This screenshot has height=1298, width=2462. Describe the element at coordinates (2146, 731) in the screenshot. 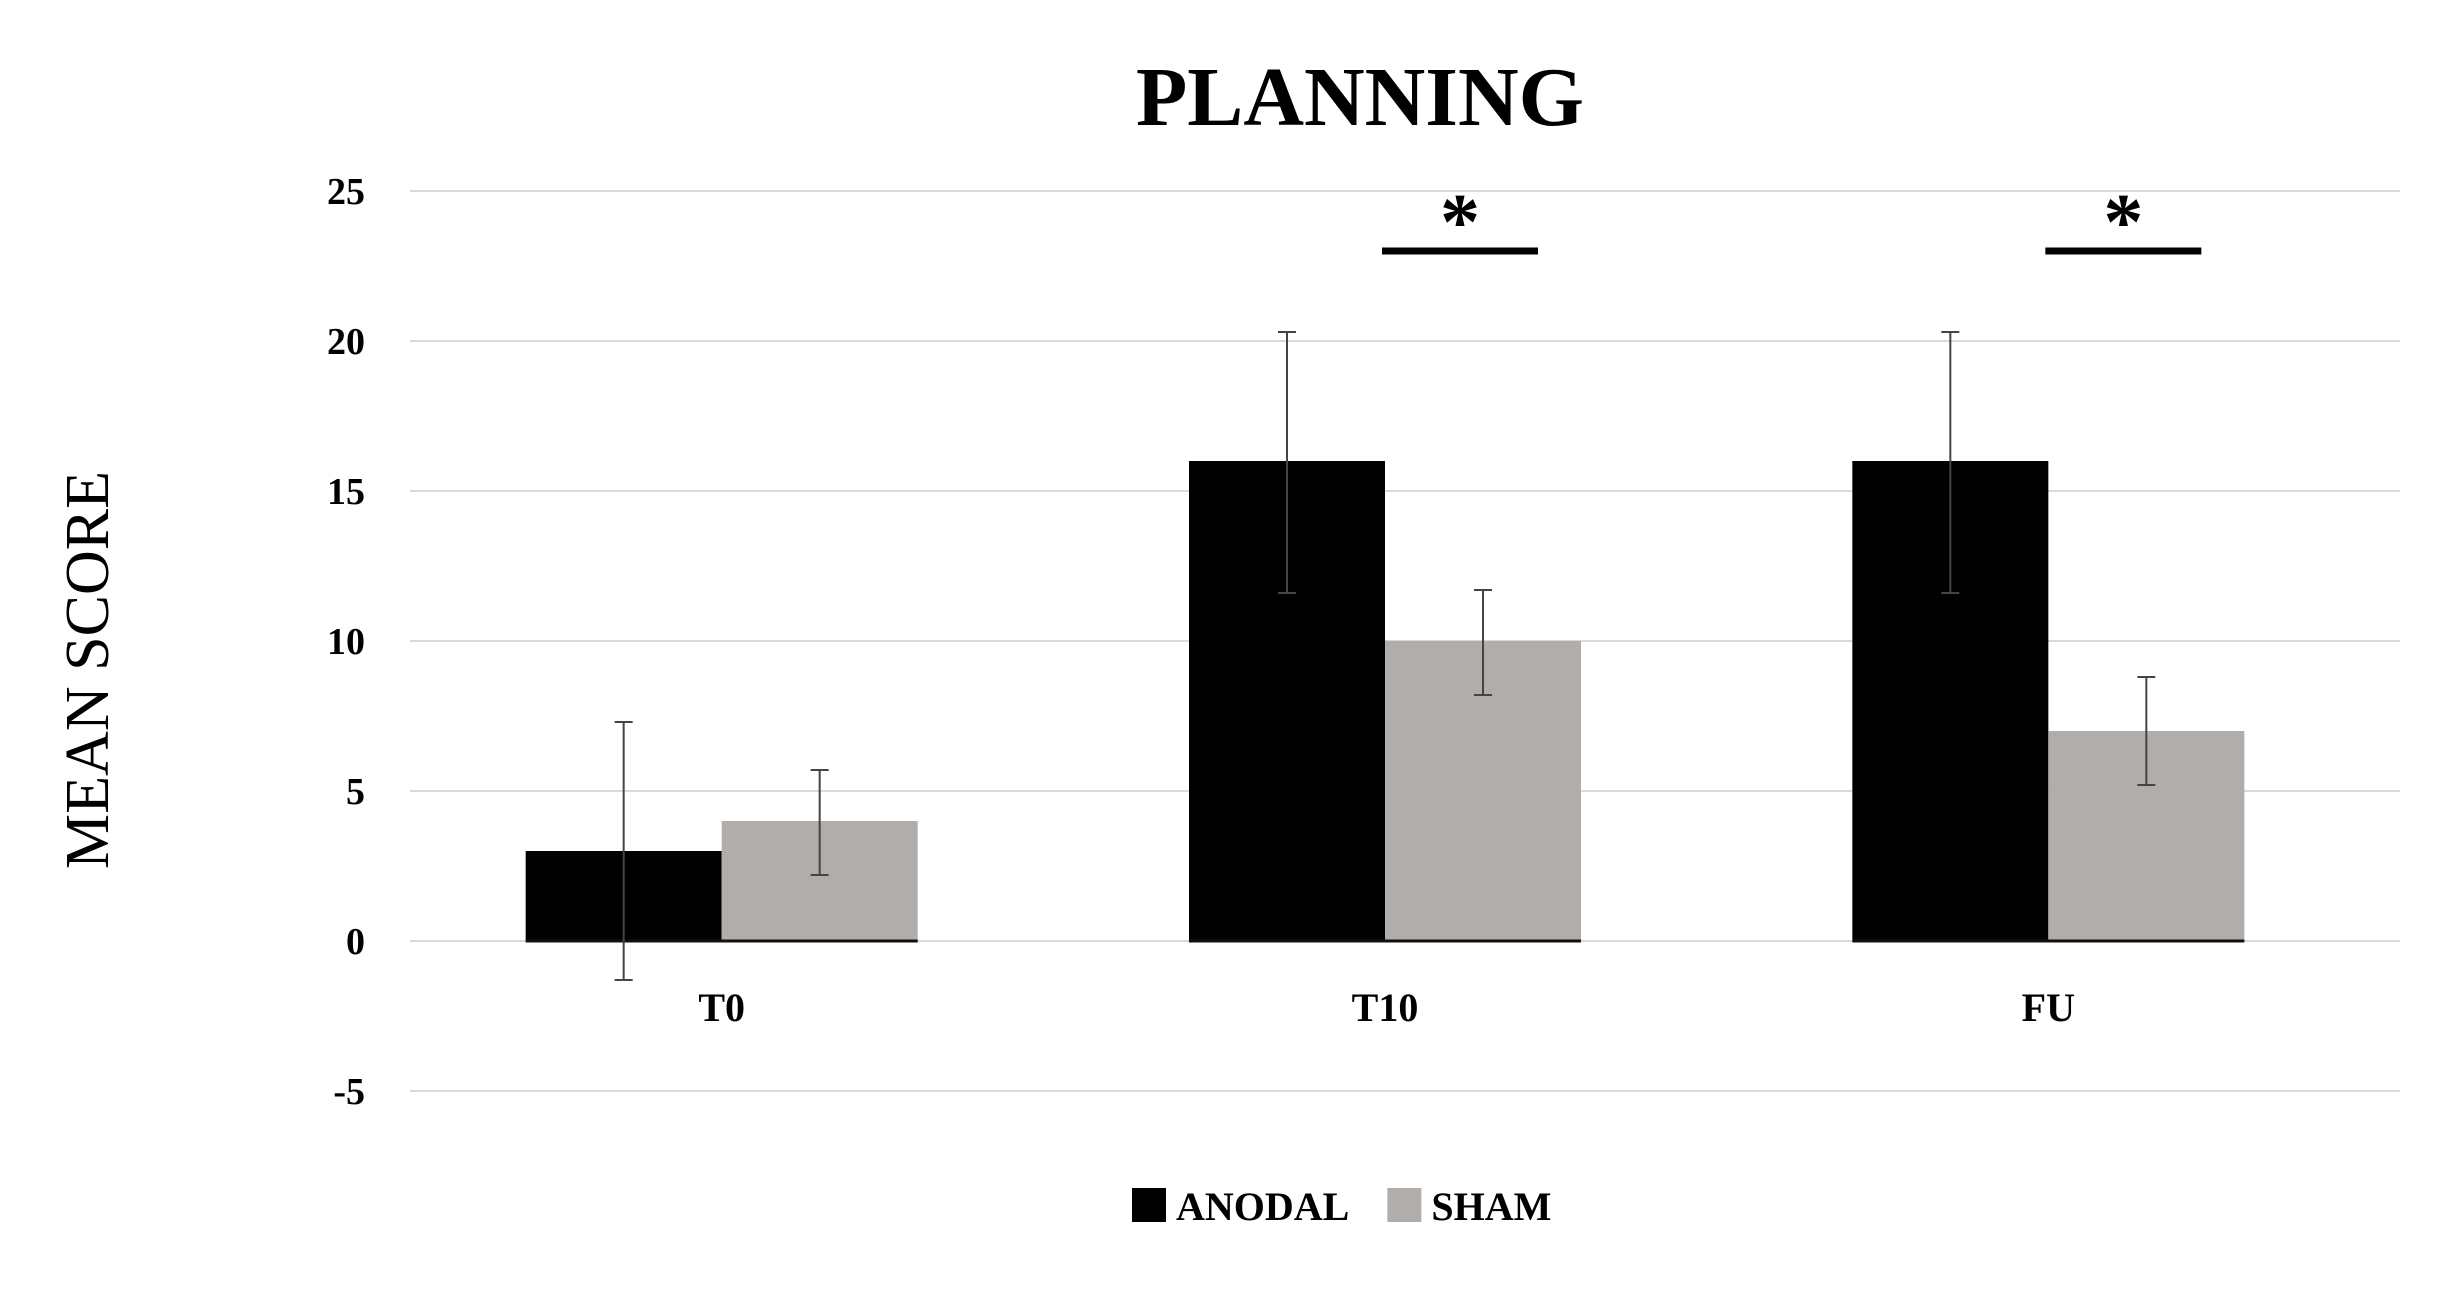

I see `error-bar-sham-fu` at that location.